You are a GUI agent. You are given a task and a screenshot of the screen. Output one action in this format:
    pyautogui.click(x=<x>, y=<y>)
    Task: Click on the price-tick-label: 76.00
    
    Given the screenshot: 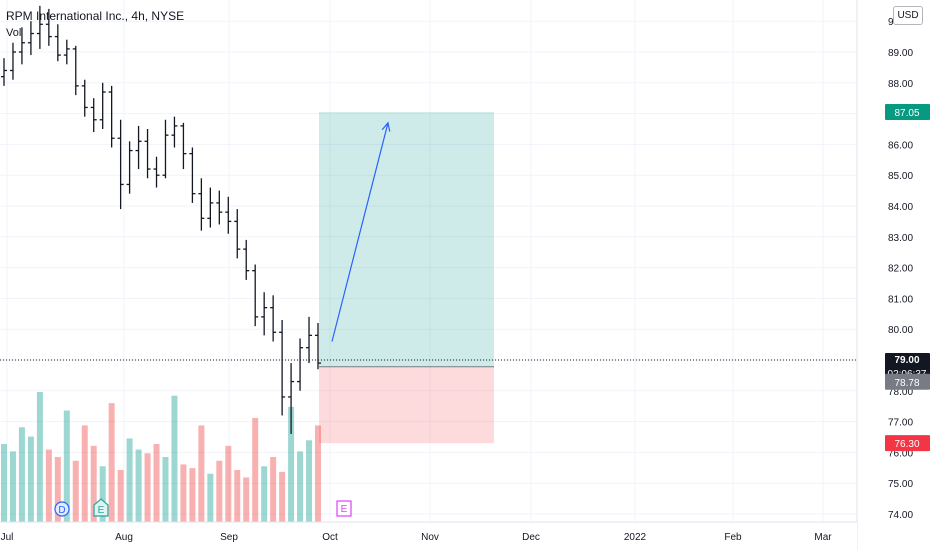 What is the action you would take?
    pyautogui.click(x=900, y=453)
    